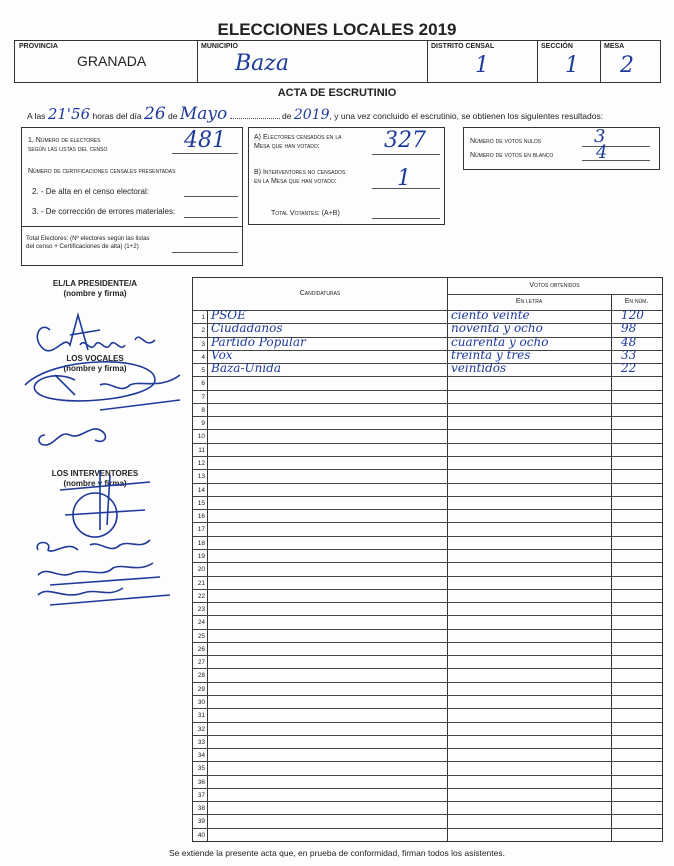 The height and width of the screenshot is (866, 674). Describe the element at coordinates (427, 529) in the screenshot. I see `table-row: 17` at that location.